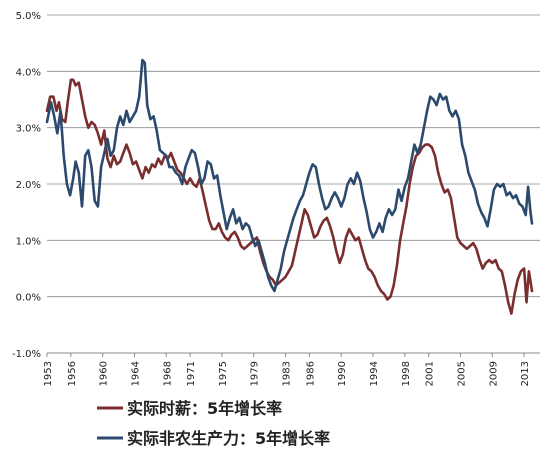 The width and height of the screenshot is (550, 457). What do you see at coordinates (342, 373) in the screenshot?
I see `x-tick-label: 1990` at bounding box center [342, 373].